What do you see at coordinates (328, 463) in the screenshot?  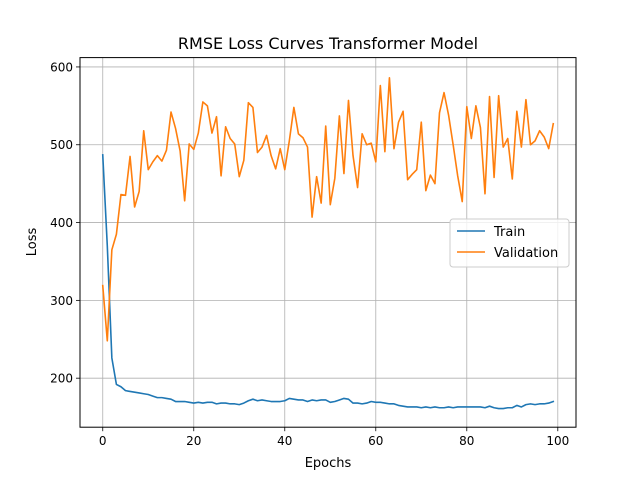 I see `x-axis-label: Epochs` at bounding box center [328, 463].